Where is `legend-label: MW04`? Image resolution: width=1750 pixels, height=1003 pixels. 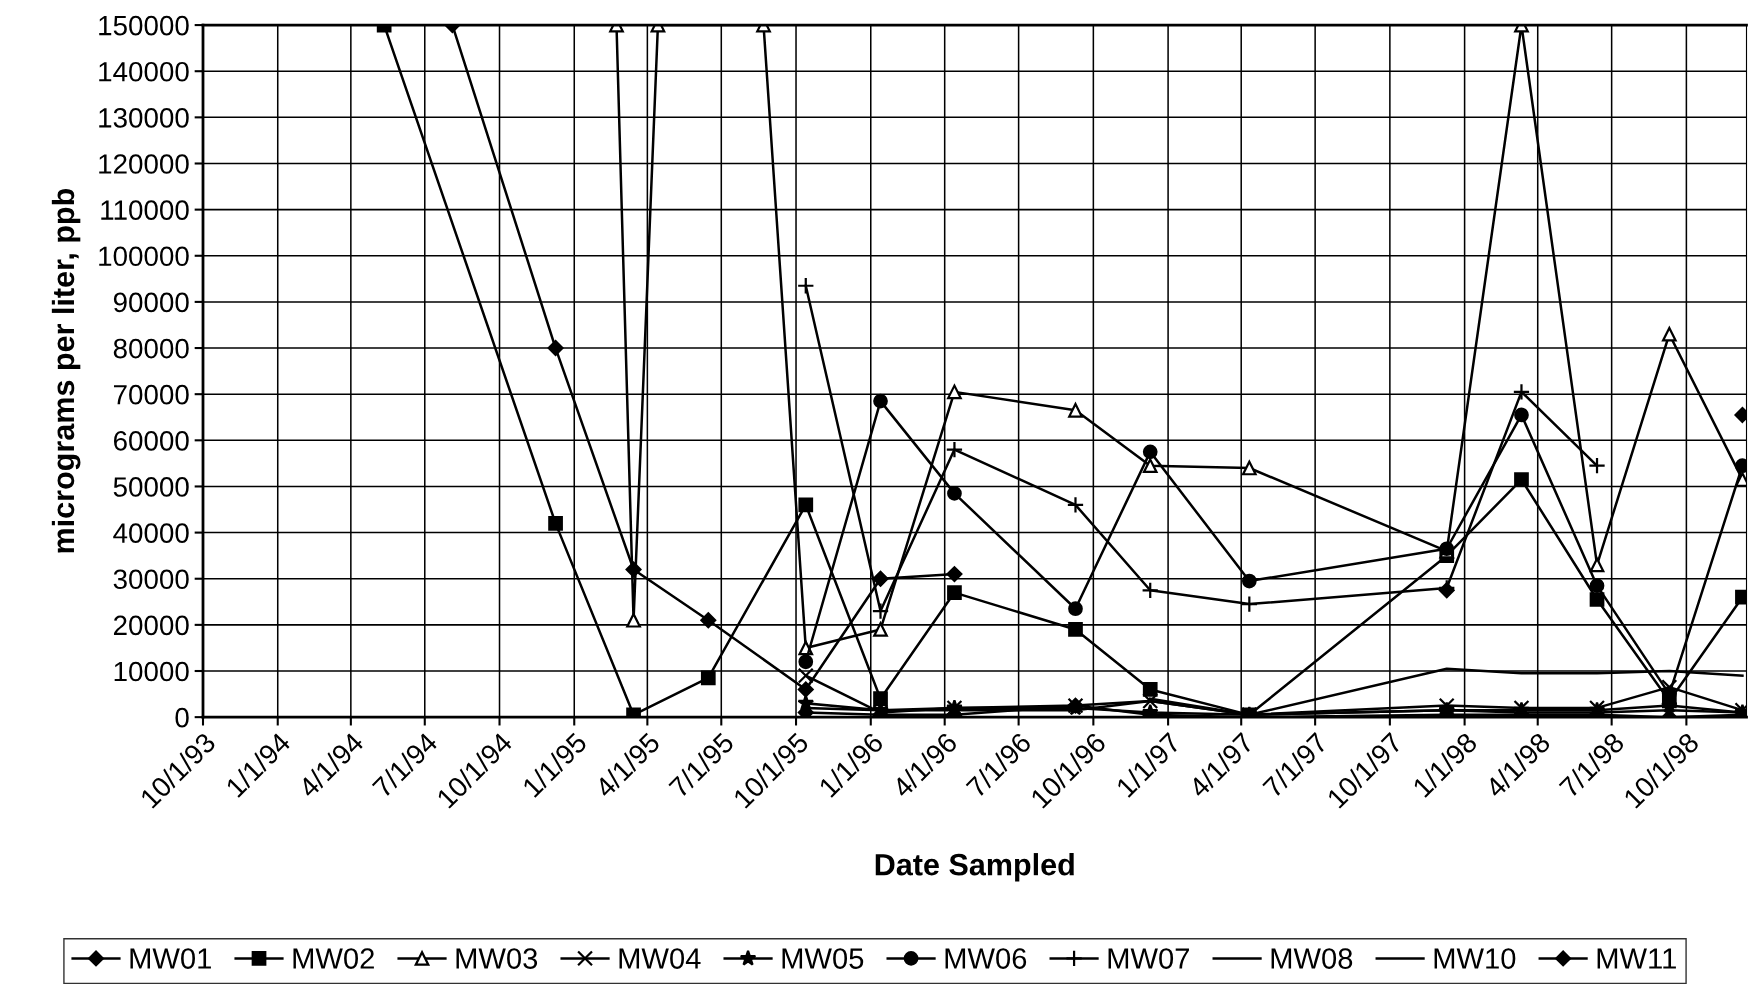
legend-label: MW04 is located at coordinates (660, 958).